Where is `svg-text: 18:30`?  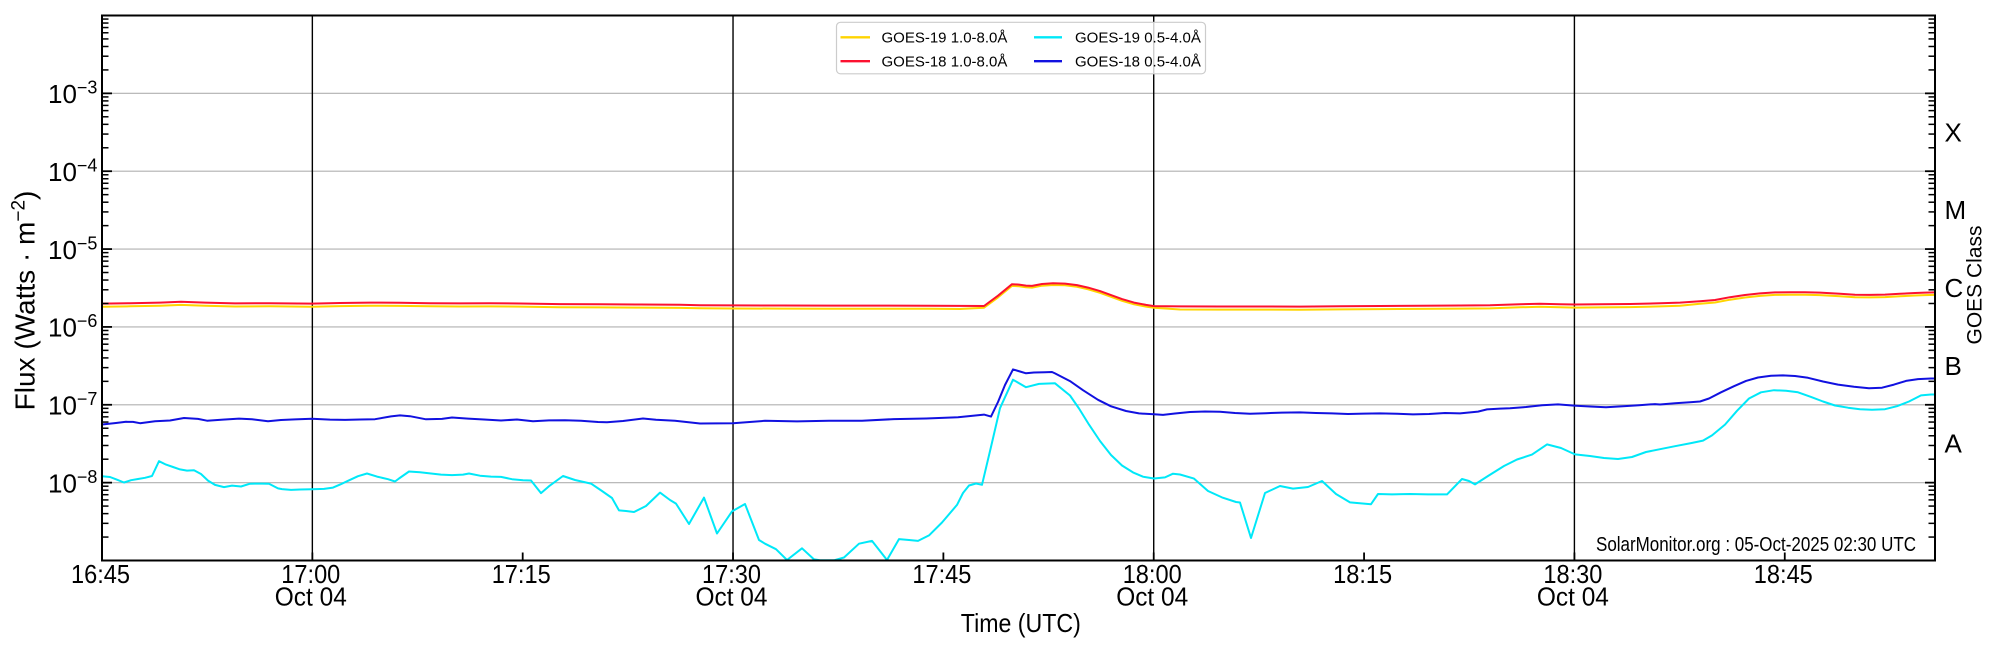
svg-text: 18:30 is located at coordinates (1572, 574).